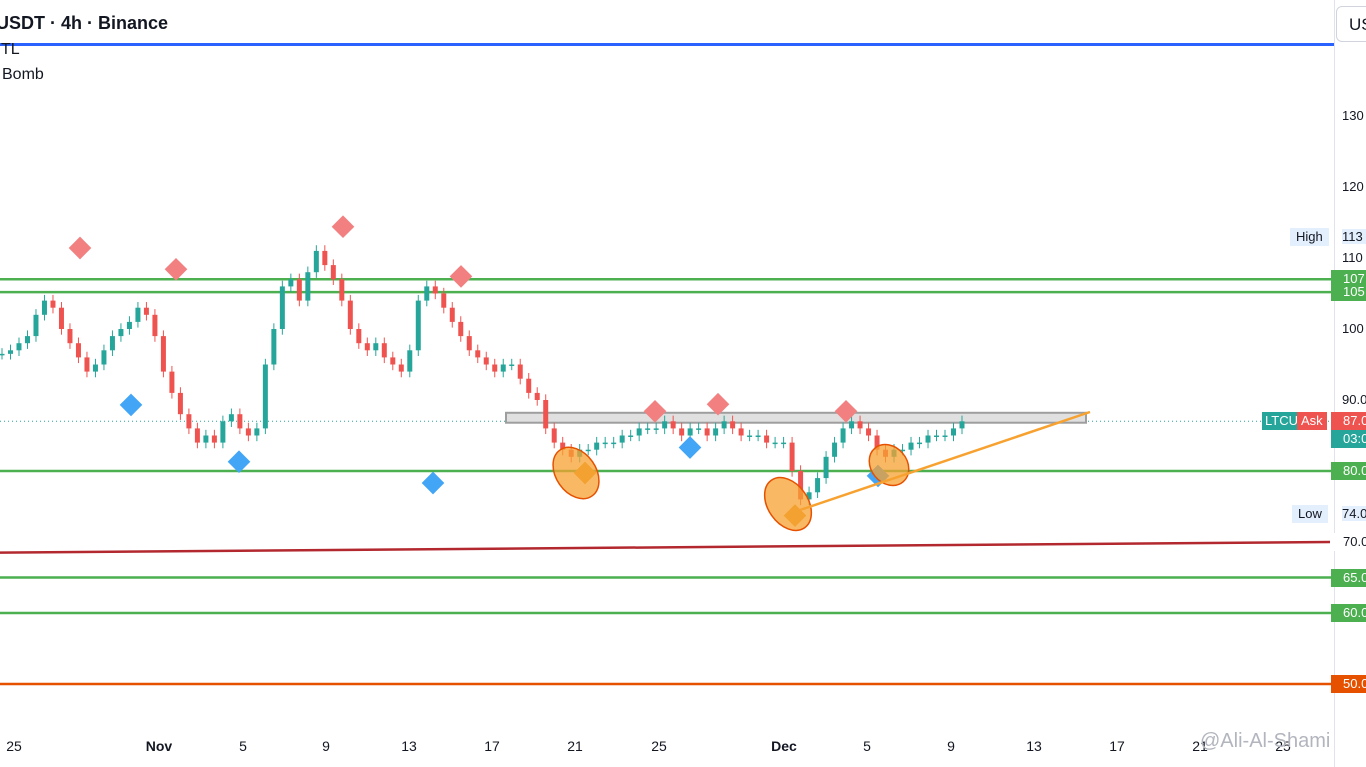 The image size is (1366, 767). Describe the element at coordinates (1351, 24) in the screenshot. I see `currency-button: USDT` at that location.